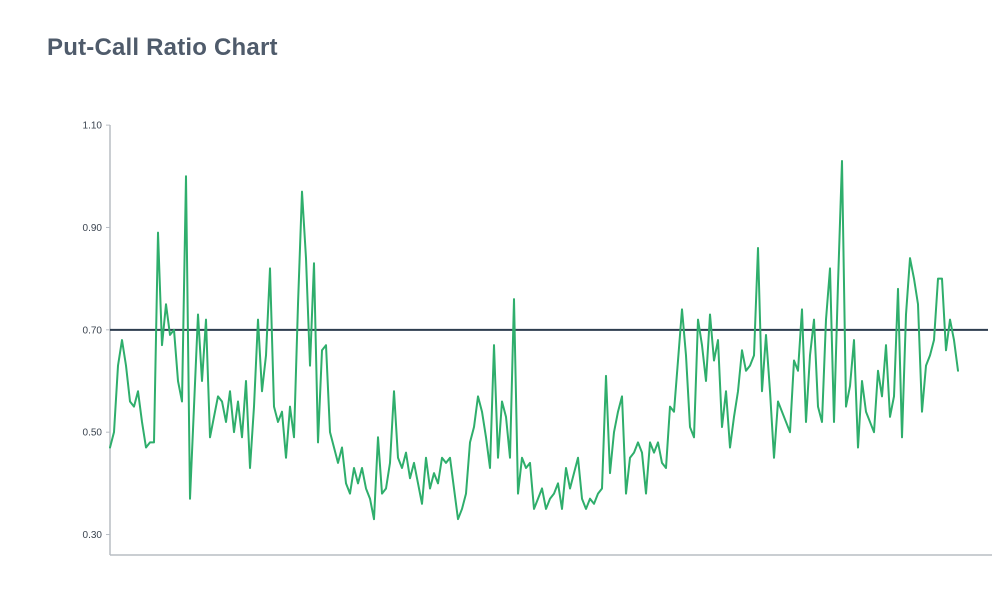  I want to click on y-tick-label: 1.10, so click(93, 126).